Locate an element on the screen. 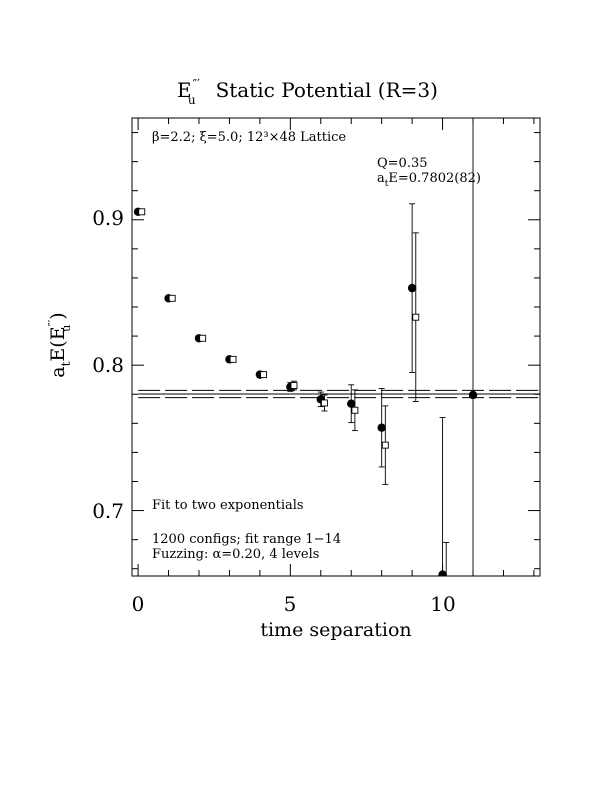 Image resolution: width=612 pixels, height=792 pixels. annotation-energy: atE=0.7802(82) is located at coordinates (429, 180).